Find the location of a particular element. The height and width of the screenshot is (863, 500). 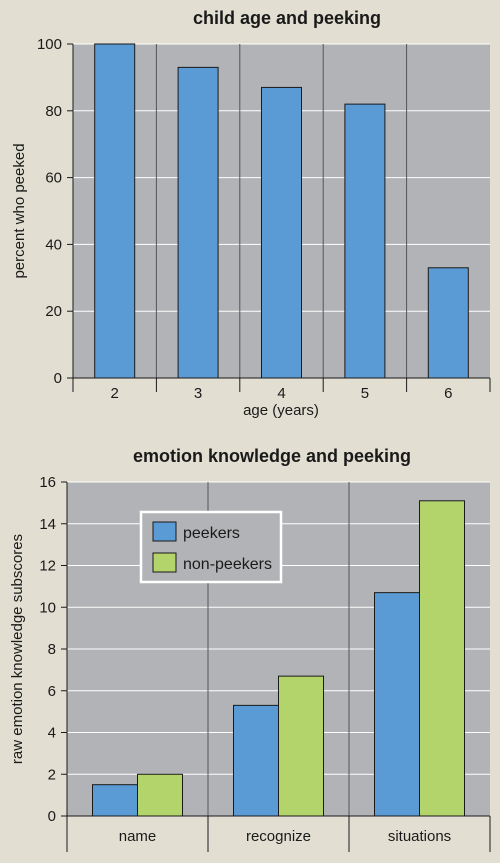

chart1-y-tick-labels: 0 20 40 60 80 100 is located at coordinates (49, 211).